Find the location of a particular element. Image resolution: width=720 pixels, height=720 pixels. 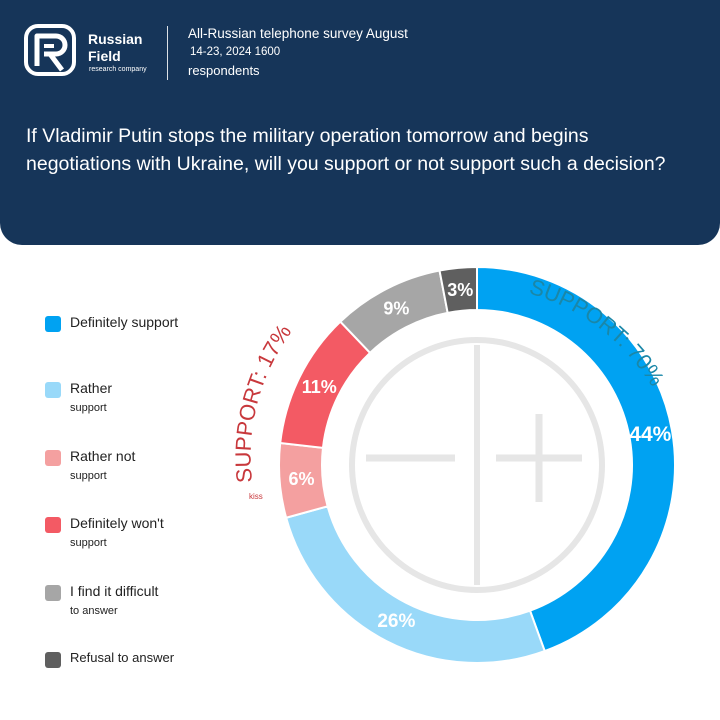

russian-field-logo-icon is located at coordinates (50, 50).